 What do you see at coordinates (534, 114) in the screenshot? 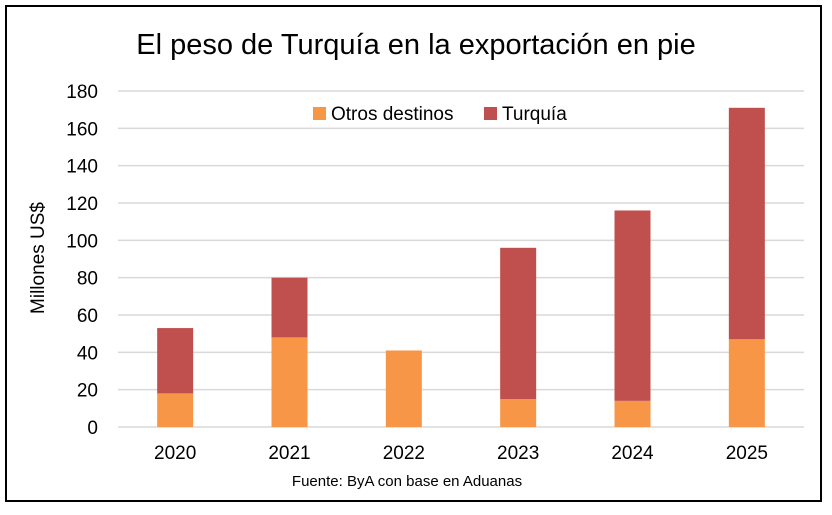
I see `legend-label: Turquía` at bounding box center [534, 114].